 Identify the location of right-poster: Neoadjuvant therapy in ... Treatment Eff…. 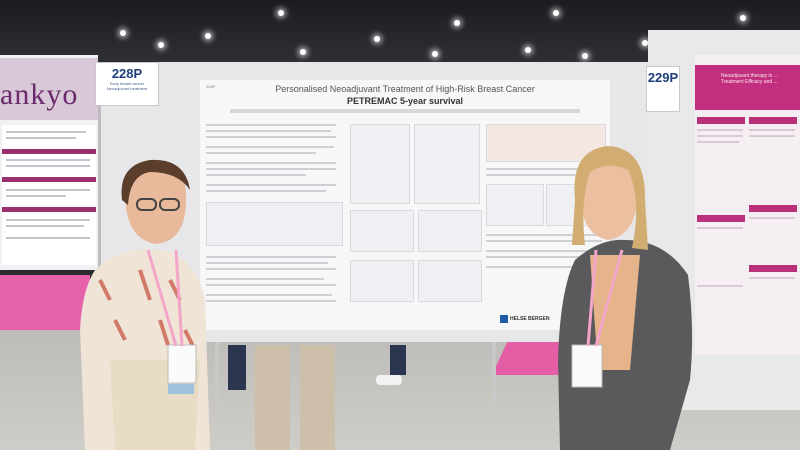
(747, 205).